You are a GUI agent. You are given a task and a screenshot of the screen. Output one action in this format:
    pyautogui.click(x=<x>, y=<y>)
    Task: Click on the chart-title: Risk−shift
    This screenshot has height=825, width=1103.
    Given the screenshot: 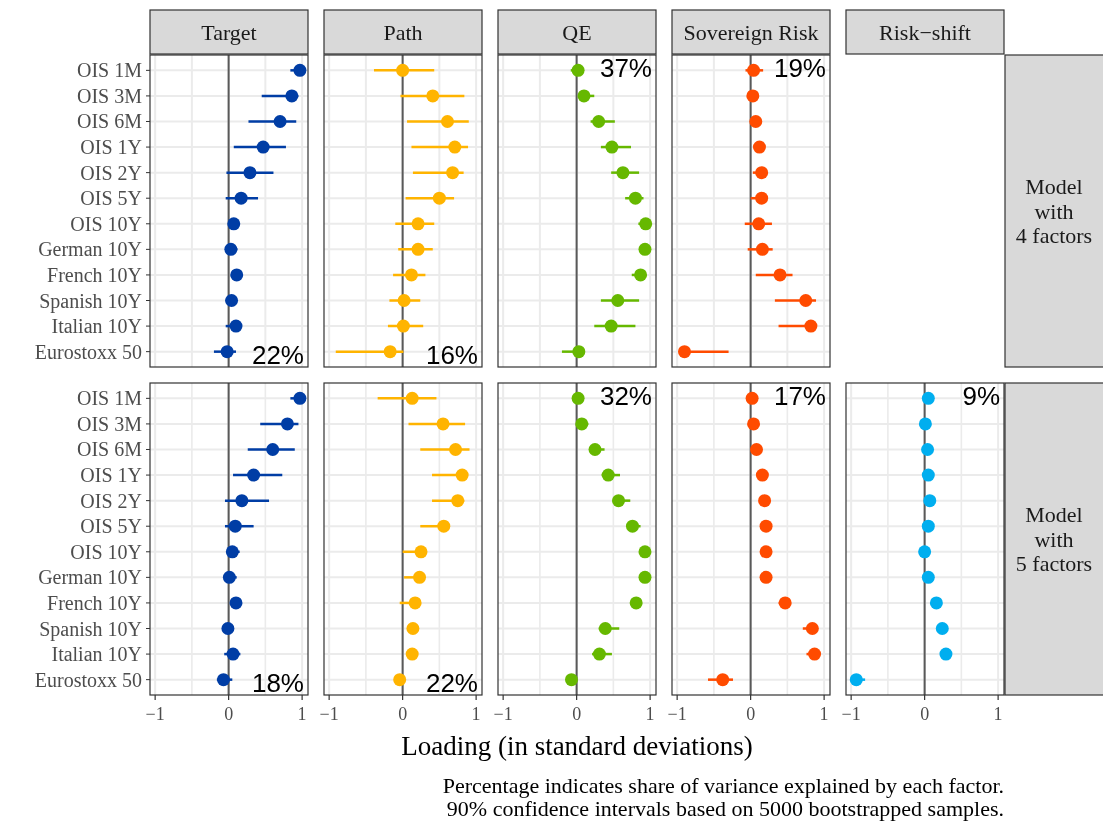 What is the action you would take?
    pyautogui.click(x=925, y=32)
    